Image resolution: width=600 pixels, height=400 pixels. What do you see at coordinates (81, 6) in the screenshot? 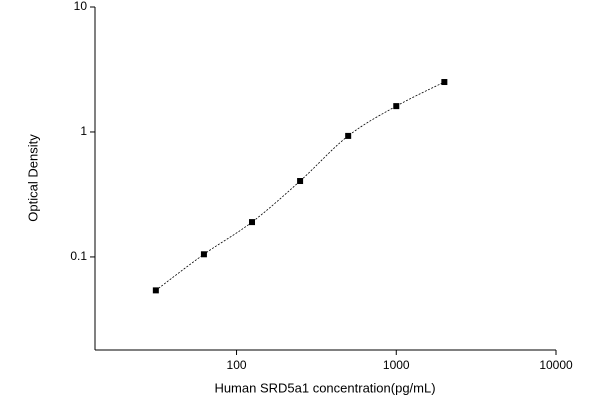
I see `y-tick-label: 10` at bounding box center [81, 6].